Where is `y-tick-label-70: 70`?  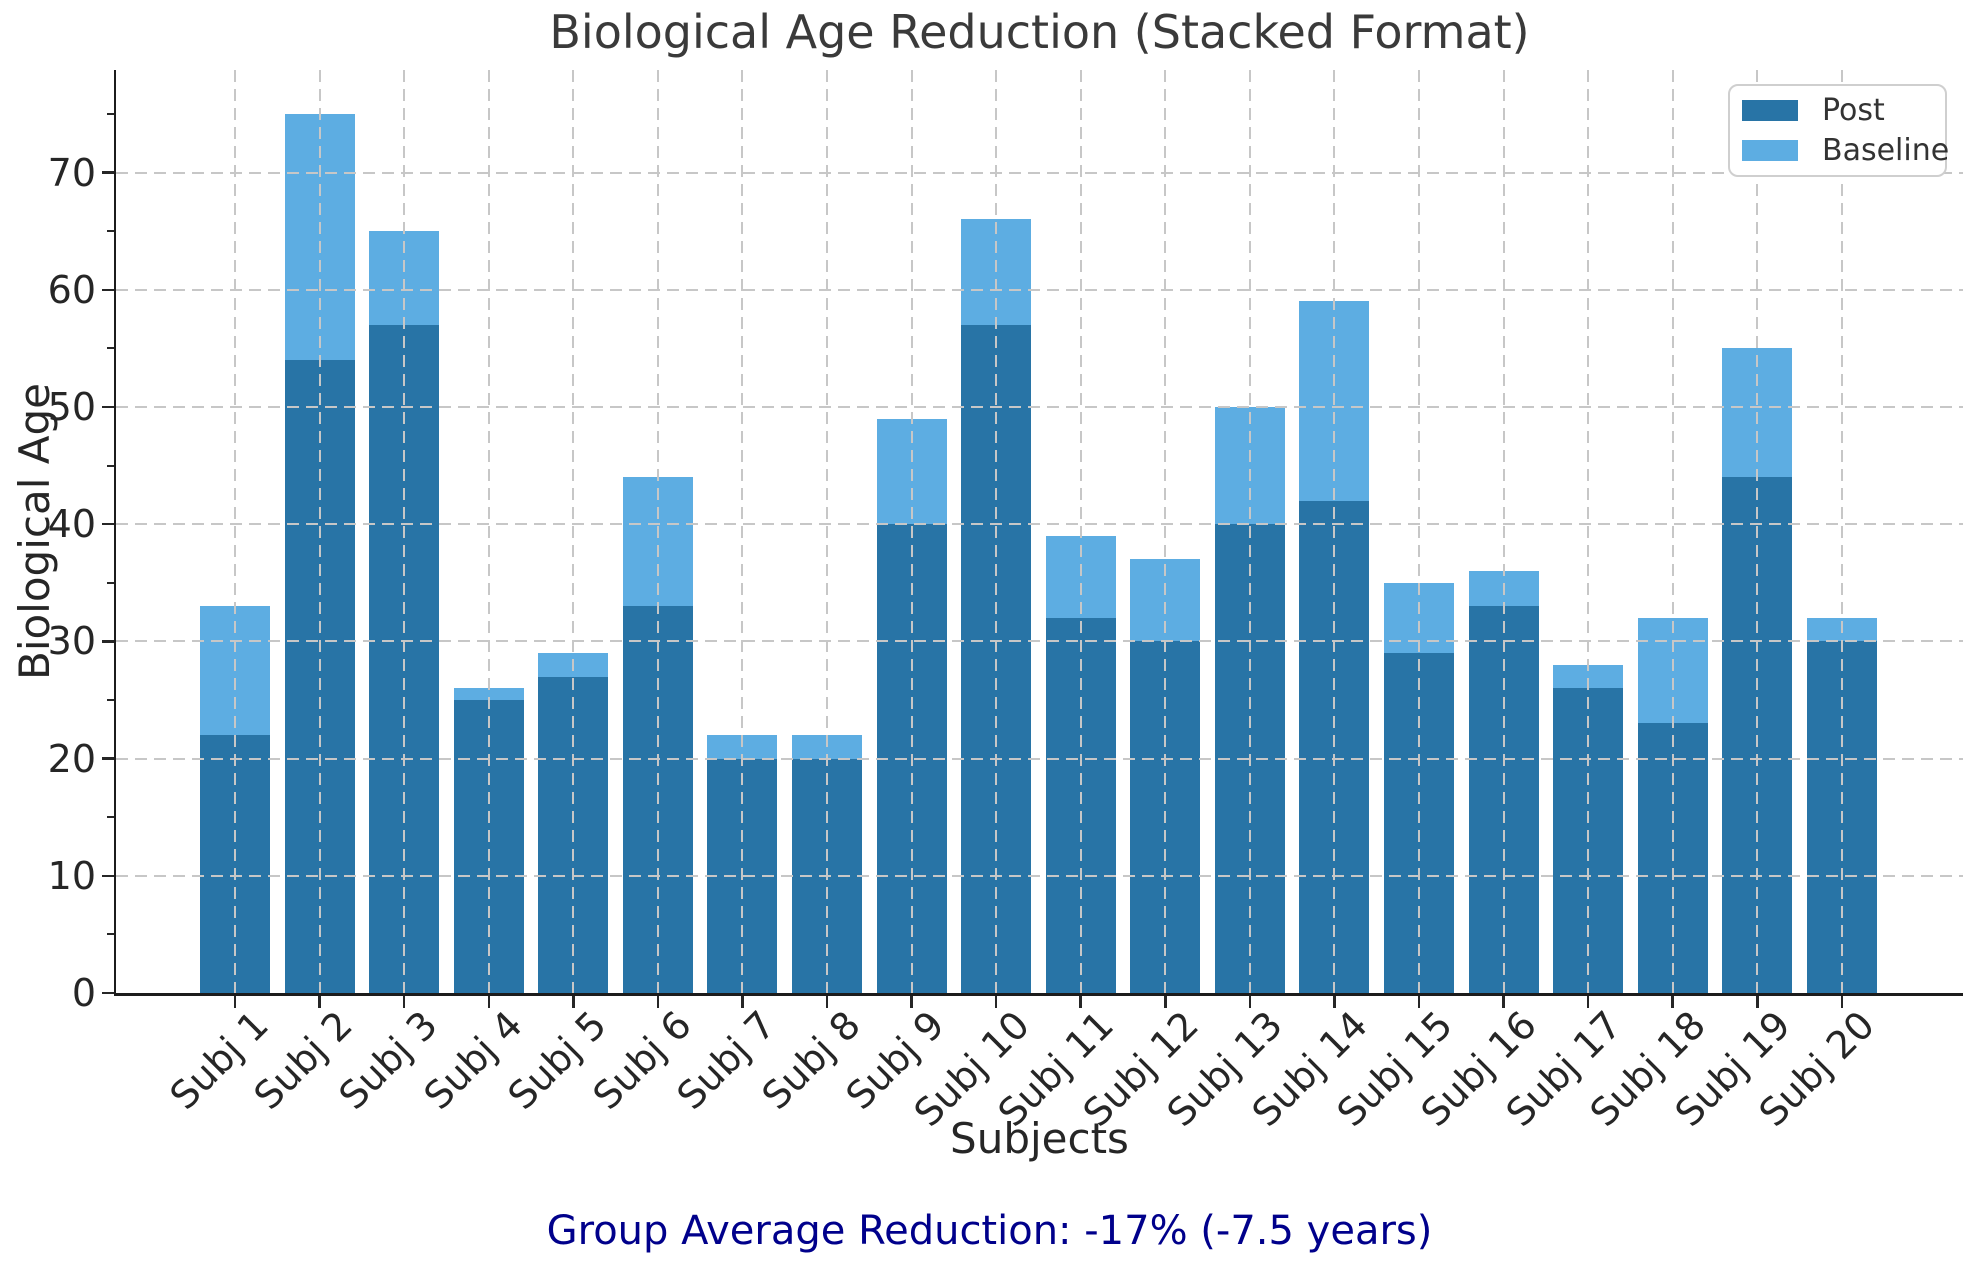 y-tick-label-70: 70 is located at coordinates (71, 172).